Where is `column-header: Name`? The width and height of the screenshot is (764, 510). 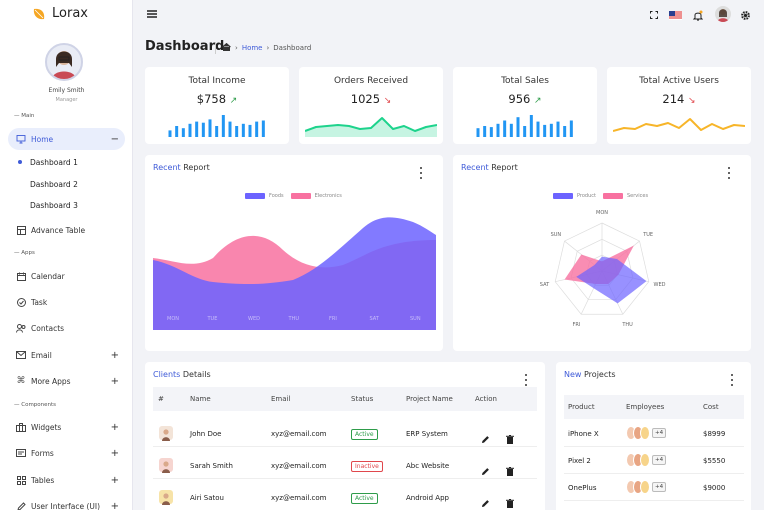
column-header: Name is located at coordinates (200, 399).